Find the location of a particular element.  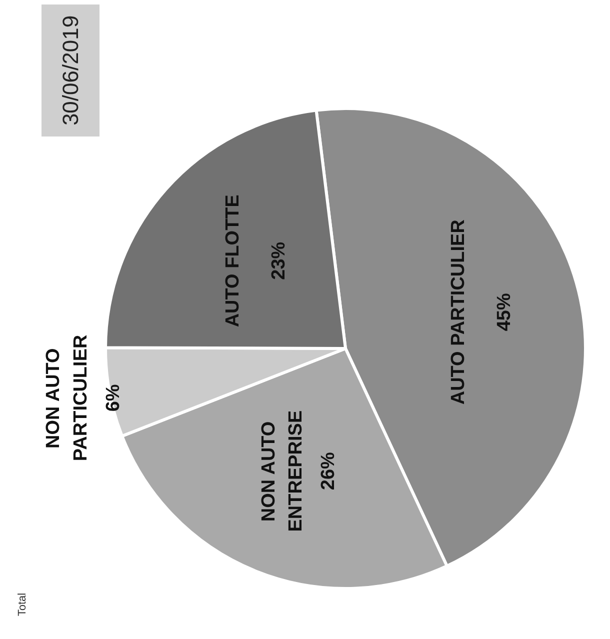

data-label: 23% is located at coordinates (279, 261).